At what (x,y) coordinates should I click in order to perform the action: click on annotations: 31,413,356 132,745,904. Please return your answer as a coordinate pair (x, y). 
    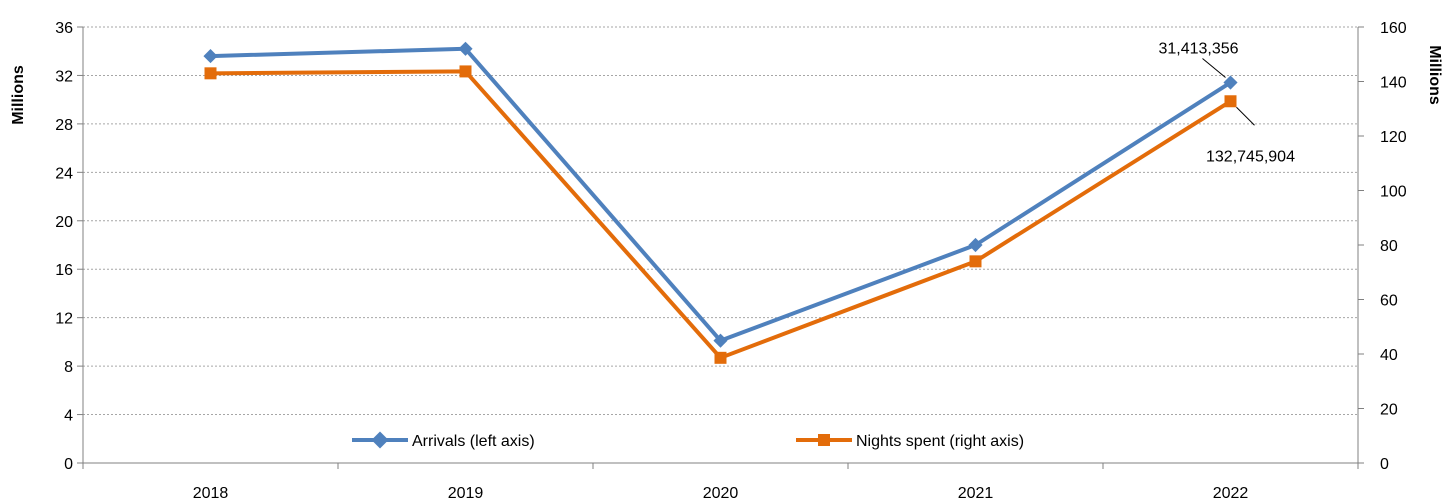
    Looking at the image, I should click on (1226, 103).